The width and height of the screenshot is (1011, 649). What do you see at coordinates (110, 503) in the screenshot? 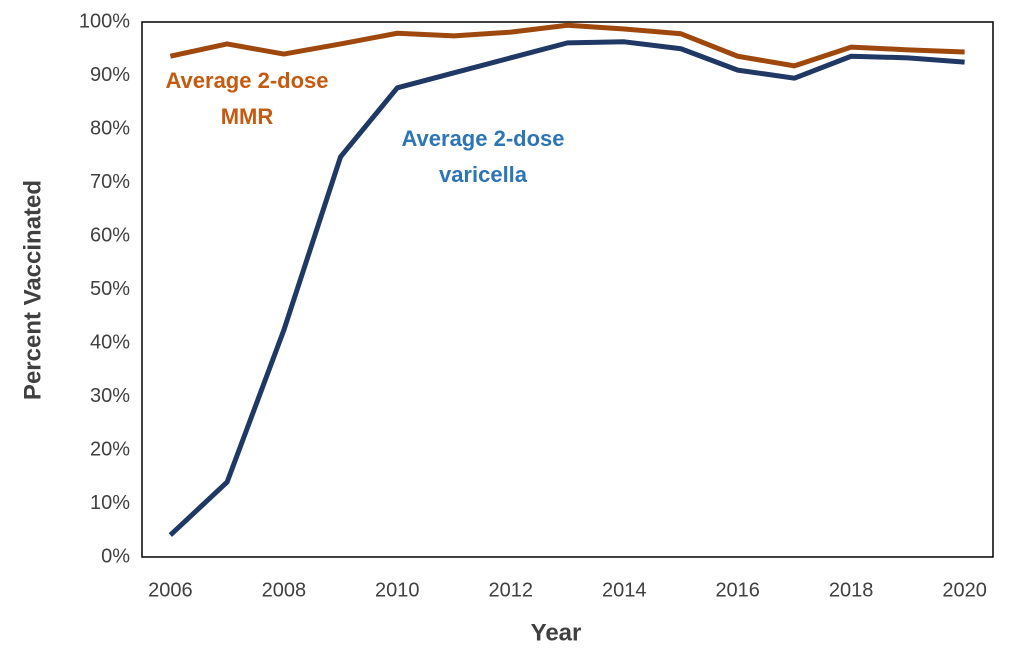
I see `y-tick-label: 10%` at bounding box center [110, 503].